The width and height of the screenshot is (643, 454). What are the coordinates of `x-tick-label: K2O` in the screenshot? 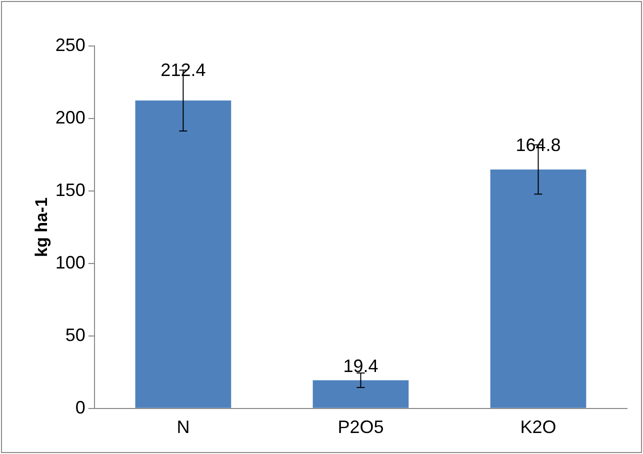 It's located at (538, 427).